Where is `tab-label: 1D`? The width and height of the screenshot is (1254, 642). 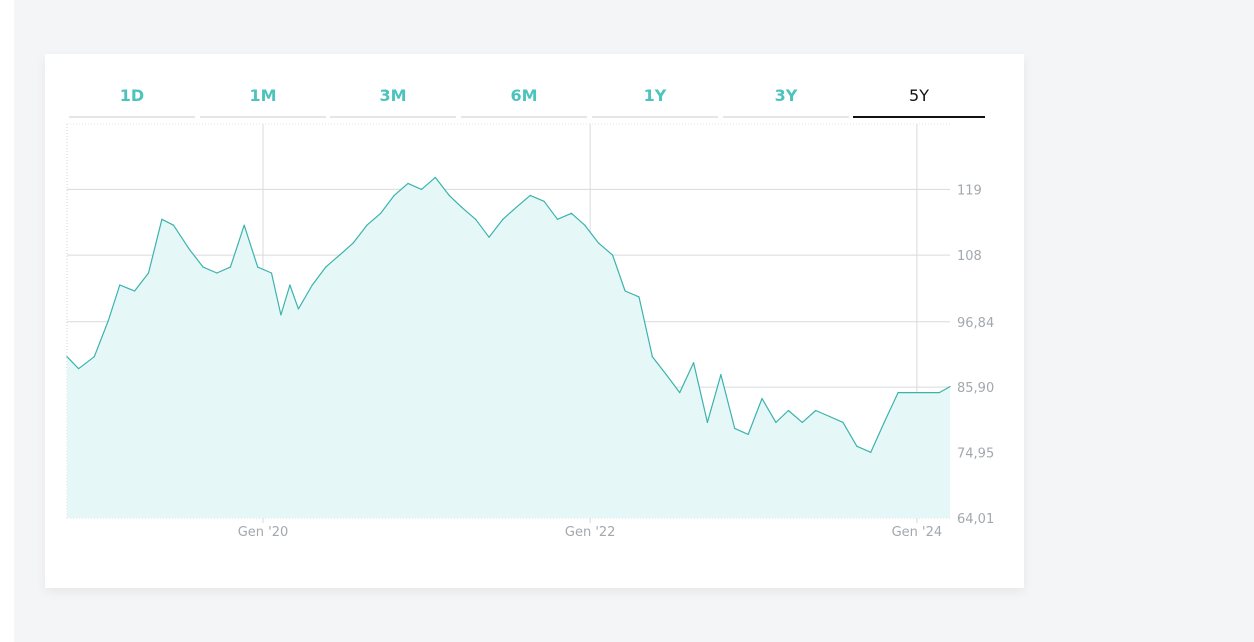 tab-label: 1D is located at coordinates (132, 95).